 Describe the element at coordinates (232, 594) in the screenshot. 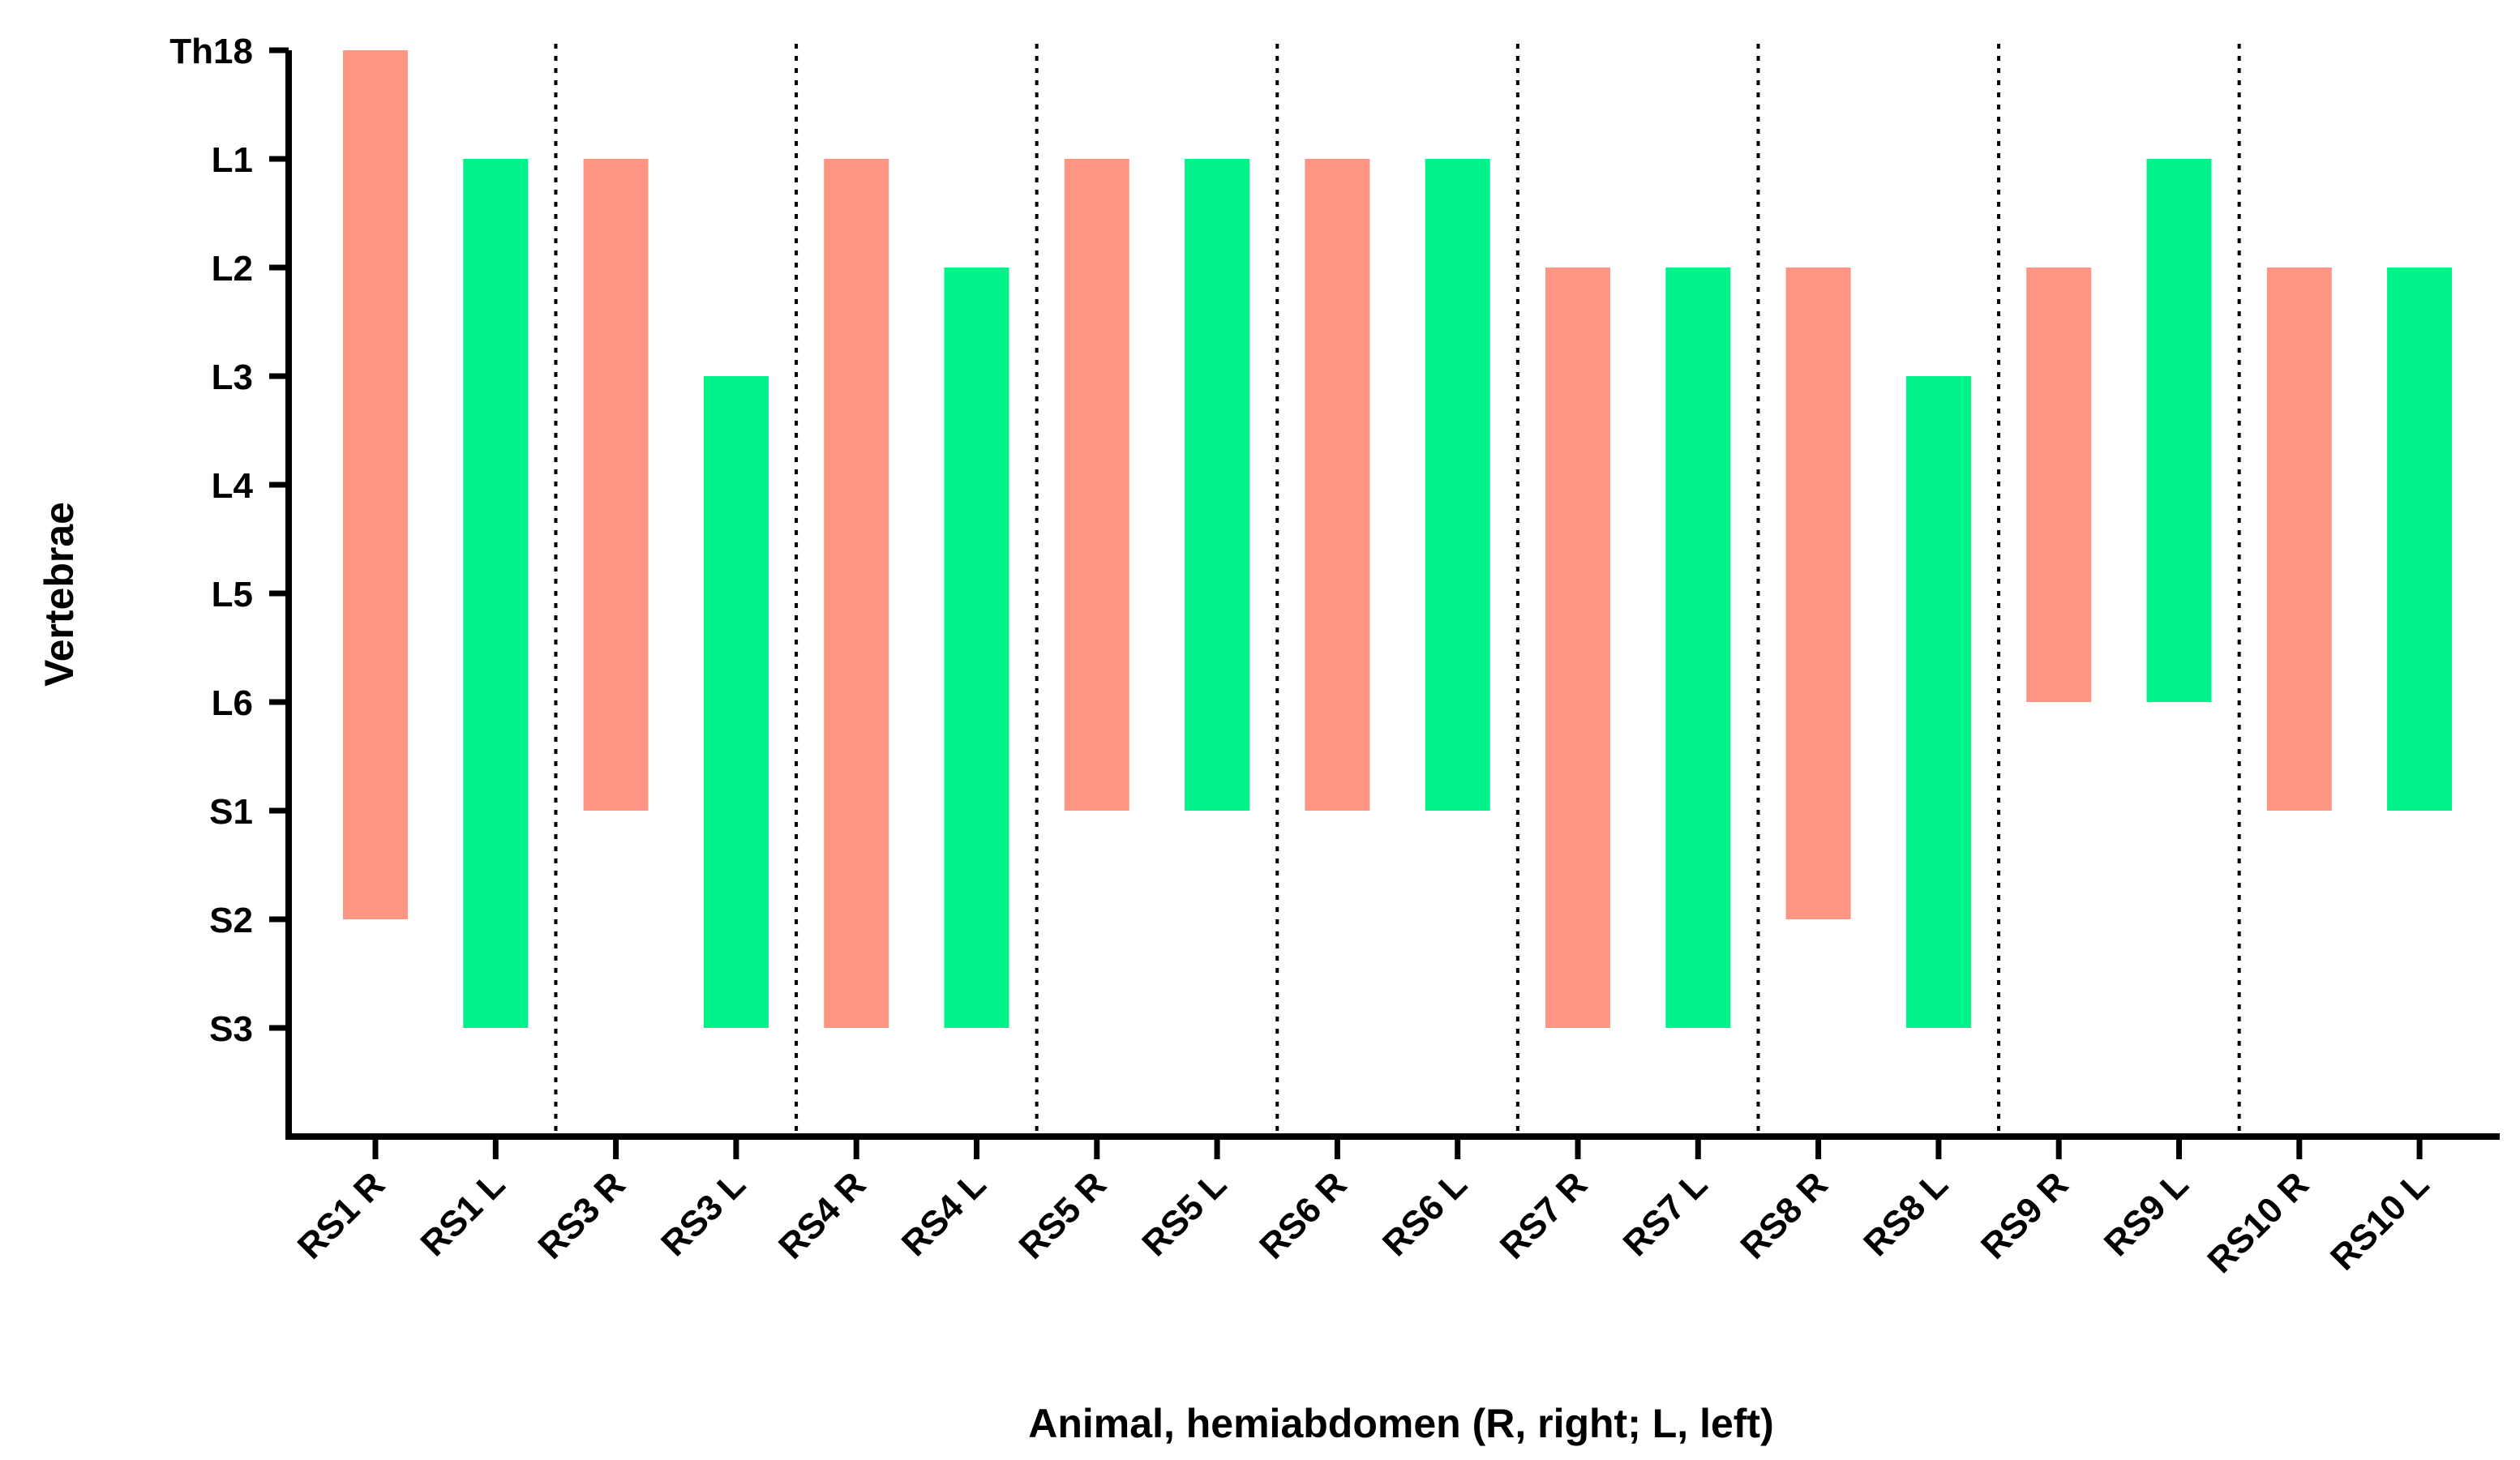

I see `y-tick-label-l5: L5` at that location.